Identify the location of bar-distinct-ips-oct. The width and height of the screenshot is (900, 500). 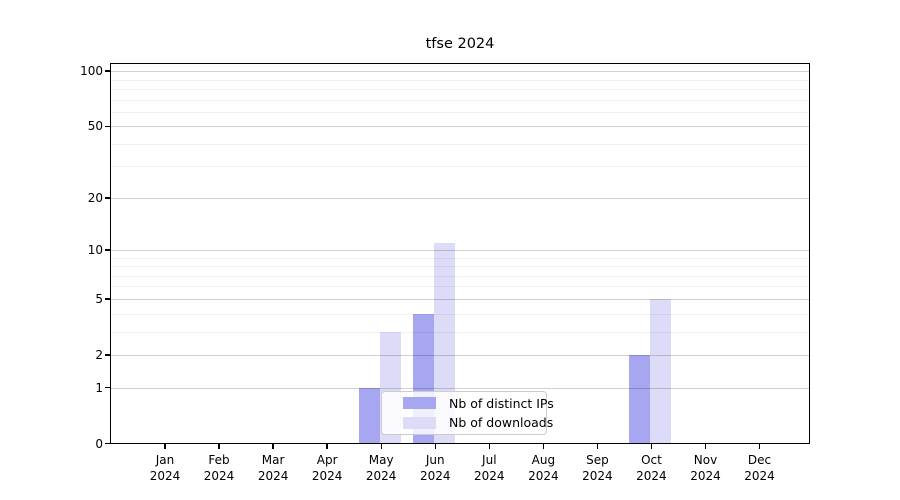
(640, 399).